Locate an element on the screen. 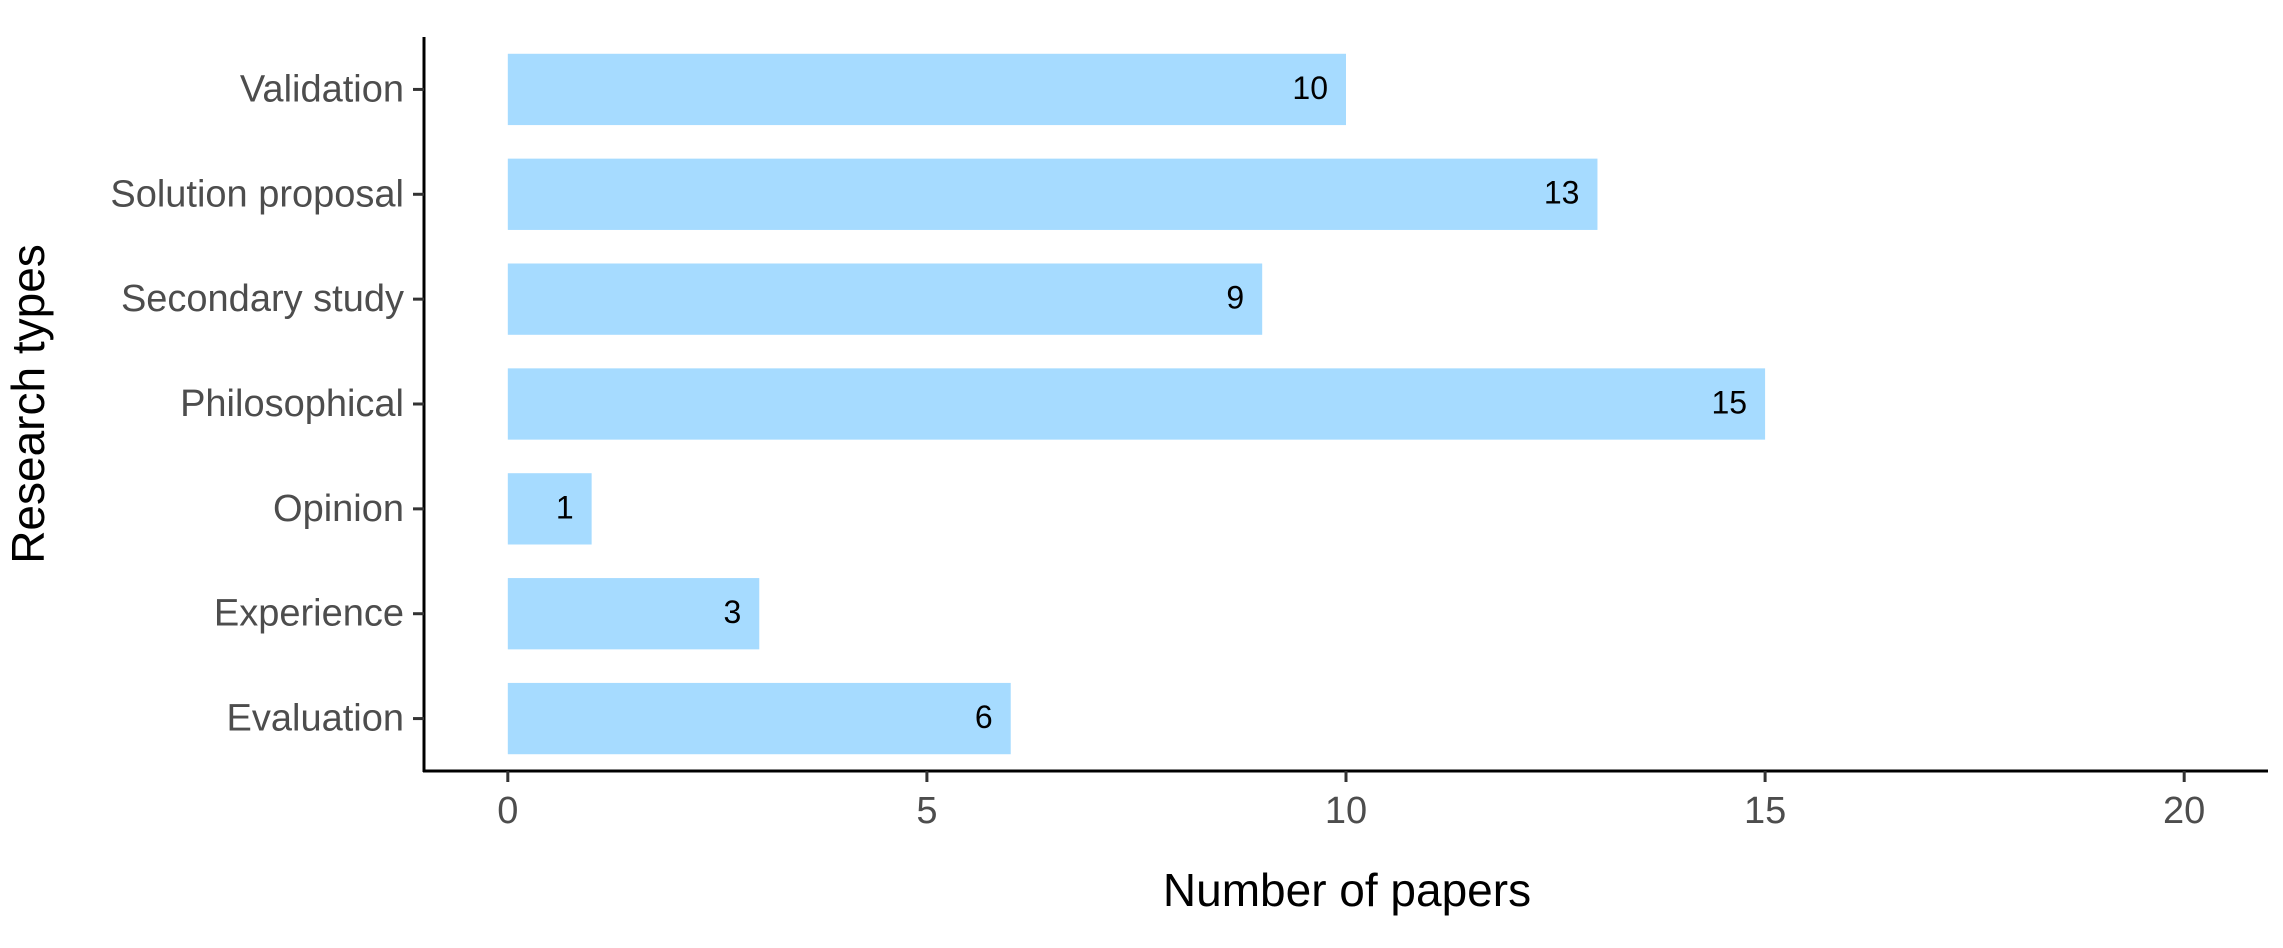 This screenshot has width=2283, height=948. x-tick-label: 15 is located at coordinates (1765, 811).